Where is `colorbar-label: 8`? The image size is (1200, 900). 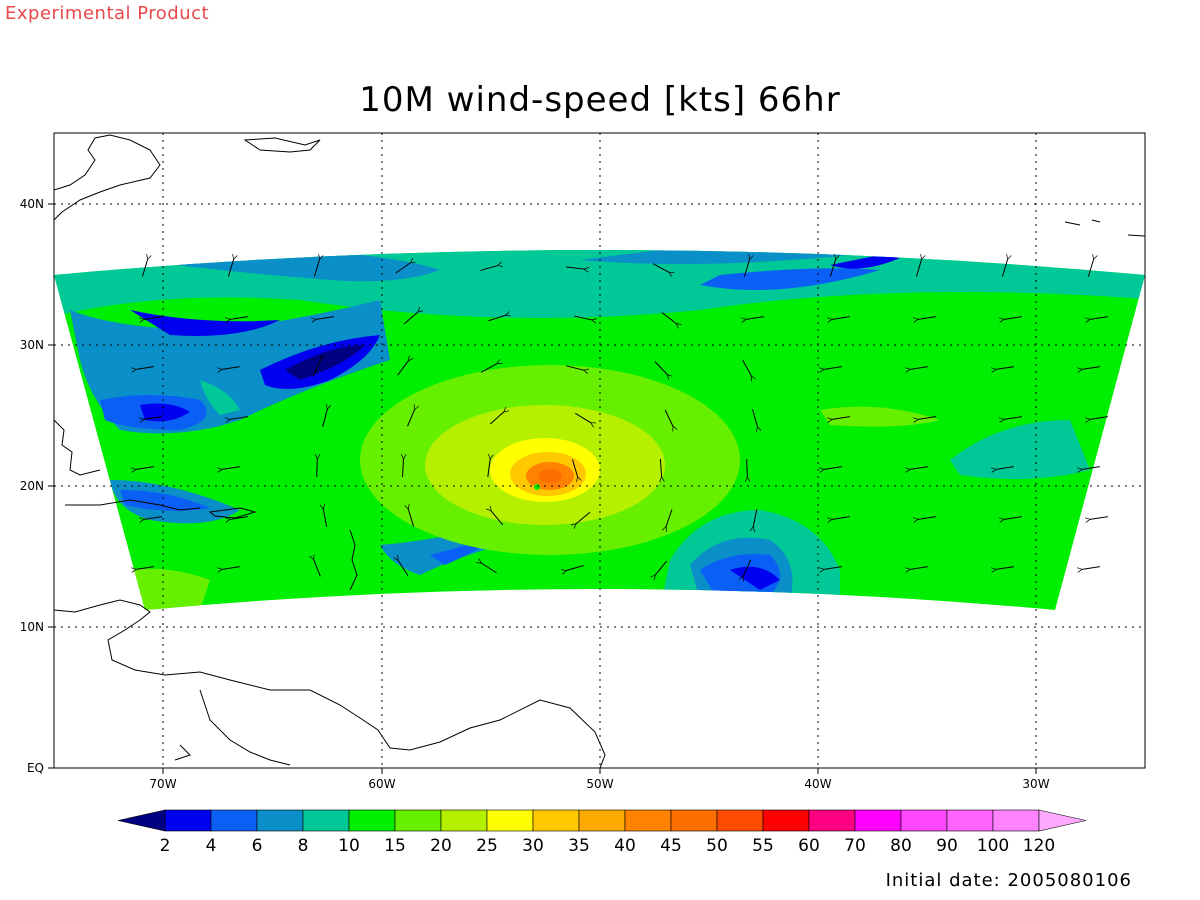 colorbar-label: 8 is located at coordinates (303, 846).